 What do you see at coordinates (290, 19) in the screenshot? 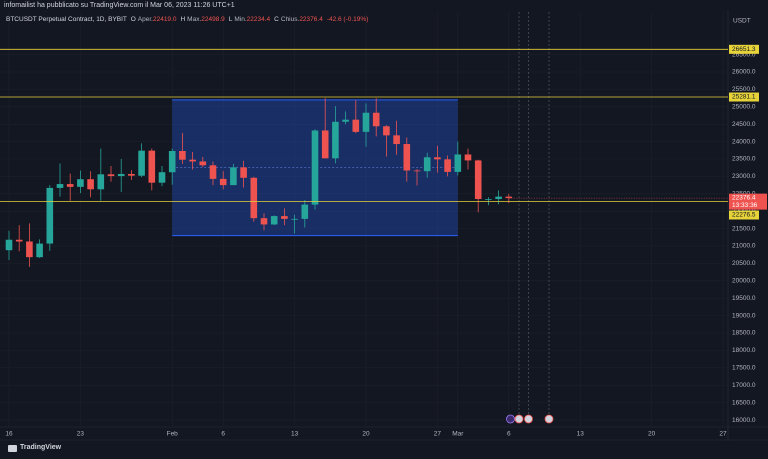
I see `legend-label: Chius.` at bounding box center [290, 19].